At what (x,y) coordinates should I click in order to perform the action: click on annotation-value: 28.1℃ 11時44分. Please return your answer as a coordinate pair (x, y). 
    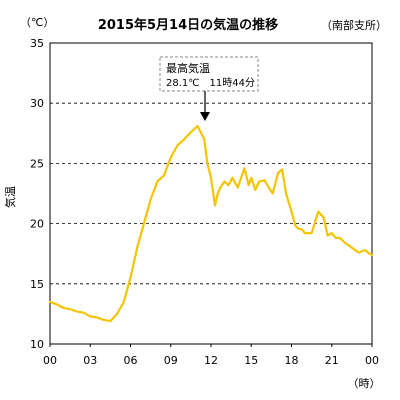
    Looking at the image, I should click on (210, 83).